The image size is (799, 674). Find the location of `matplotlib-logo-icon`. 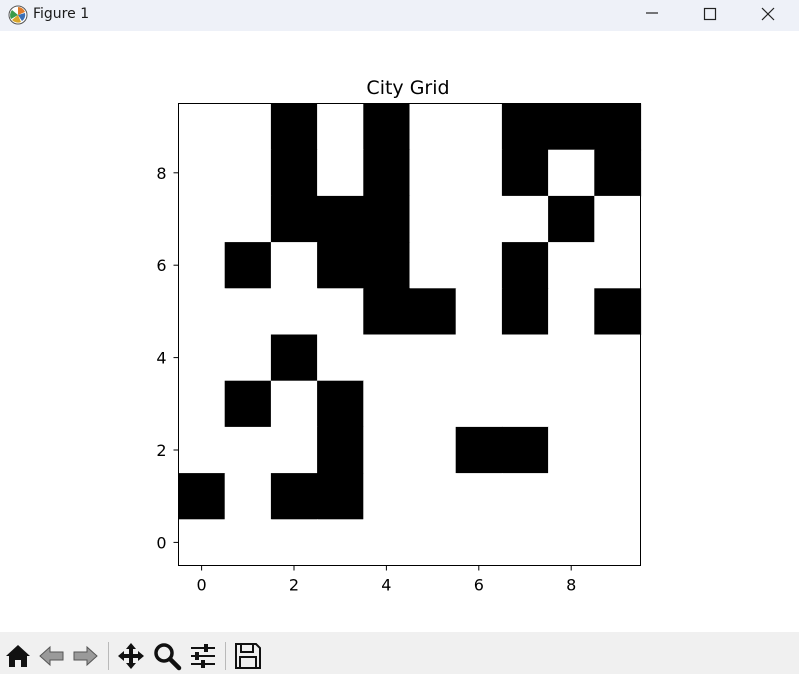

matplotlib-logo-icon is located at coordinates (18, 15).